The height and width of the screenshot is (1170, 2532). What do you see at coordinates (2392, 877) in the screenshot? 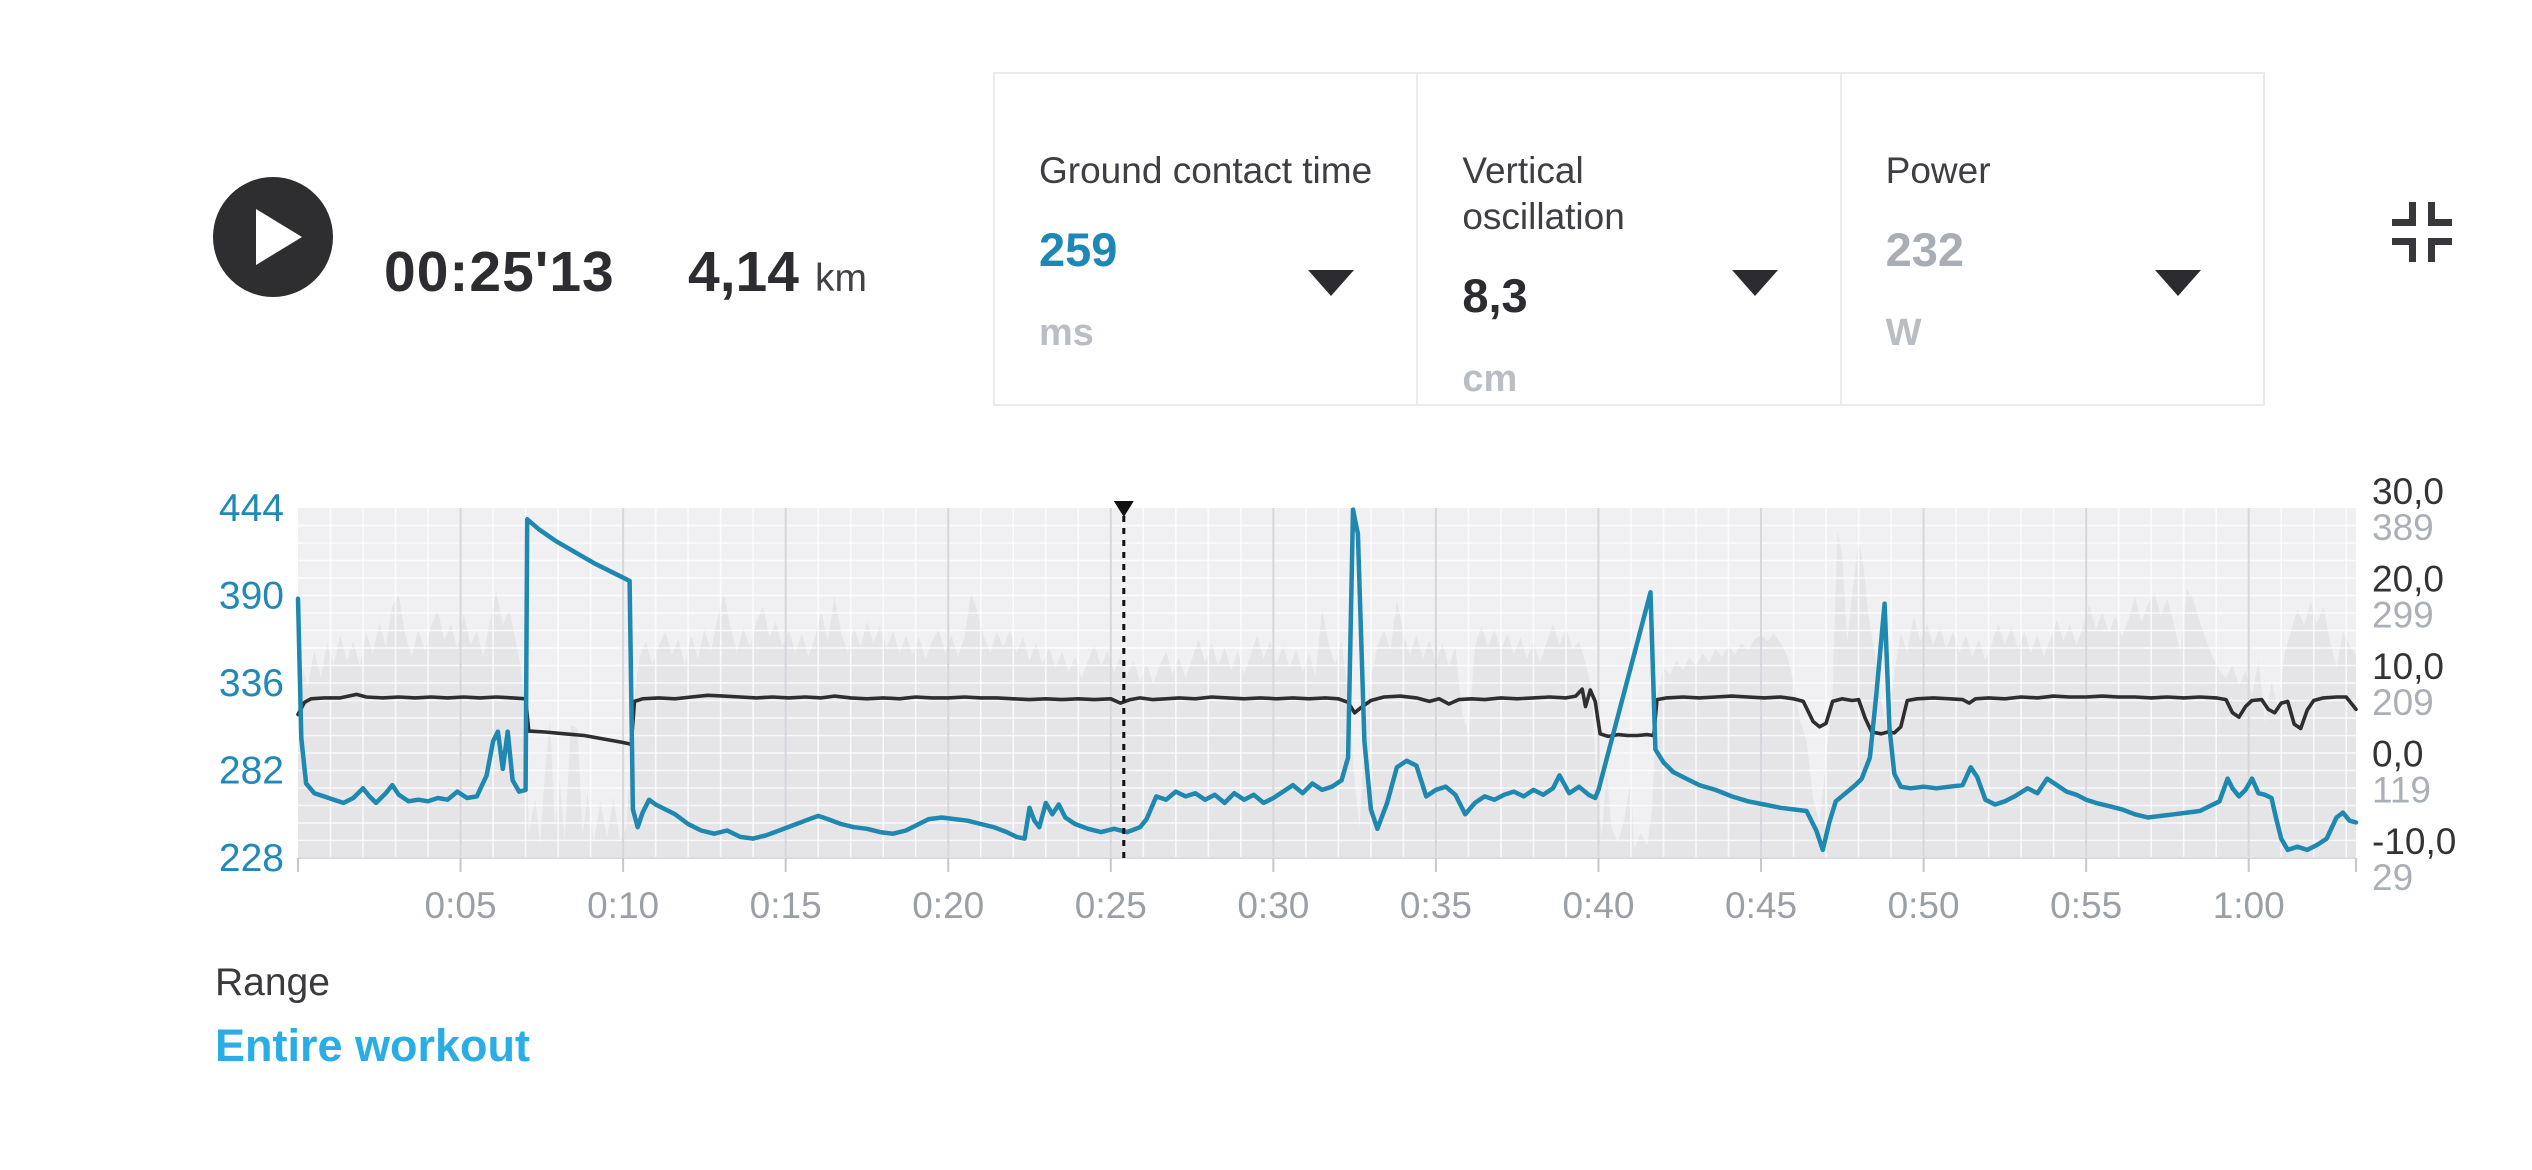
I see `y-axis-right-secondary-label: 29` at bounding box center [2392, 877].